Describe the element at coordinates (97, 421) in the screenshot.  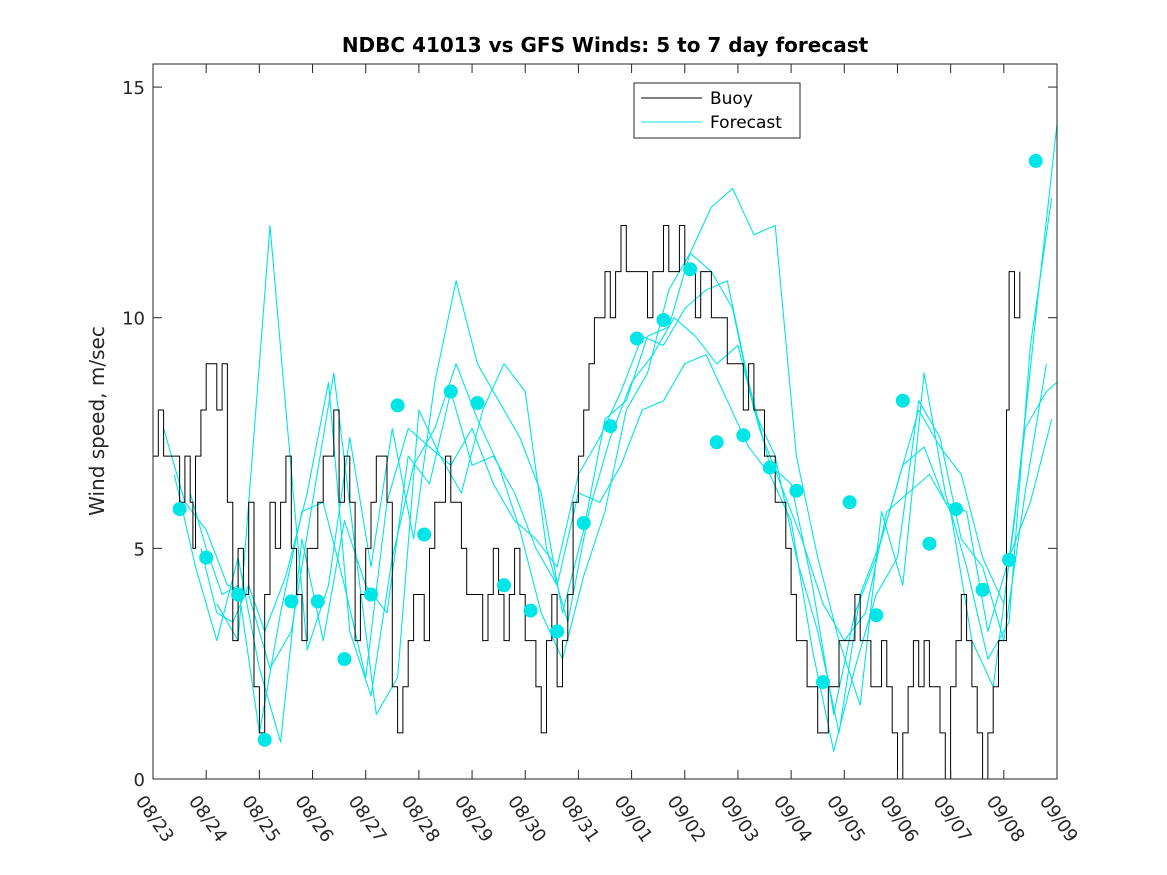
I see `y-axis-label: Wind speed, m/sec` at that location.